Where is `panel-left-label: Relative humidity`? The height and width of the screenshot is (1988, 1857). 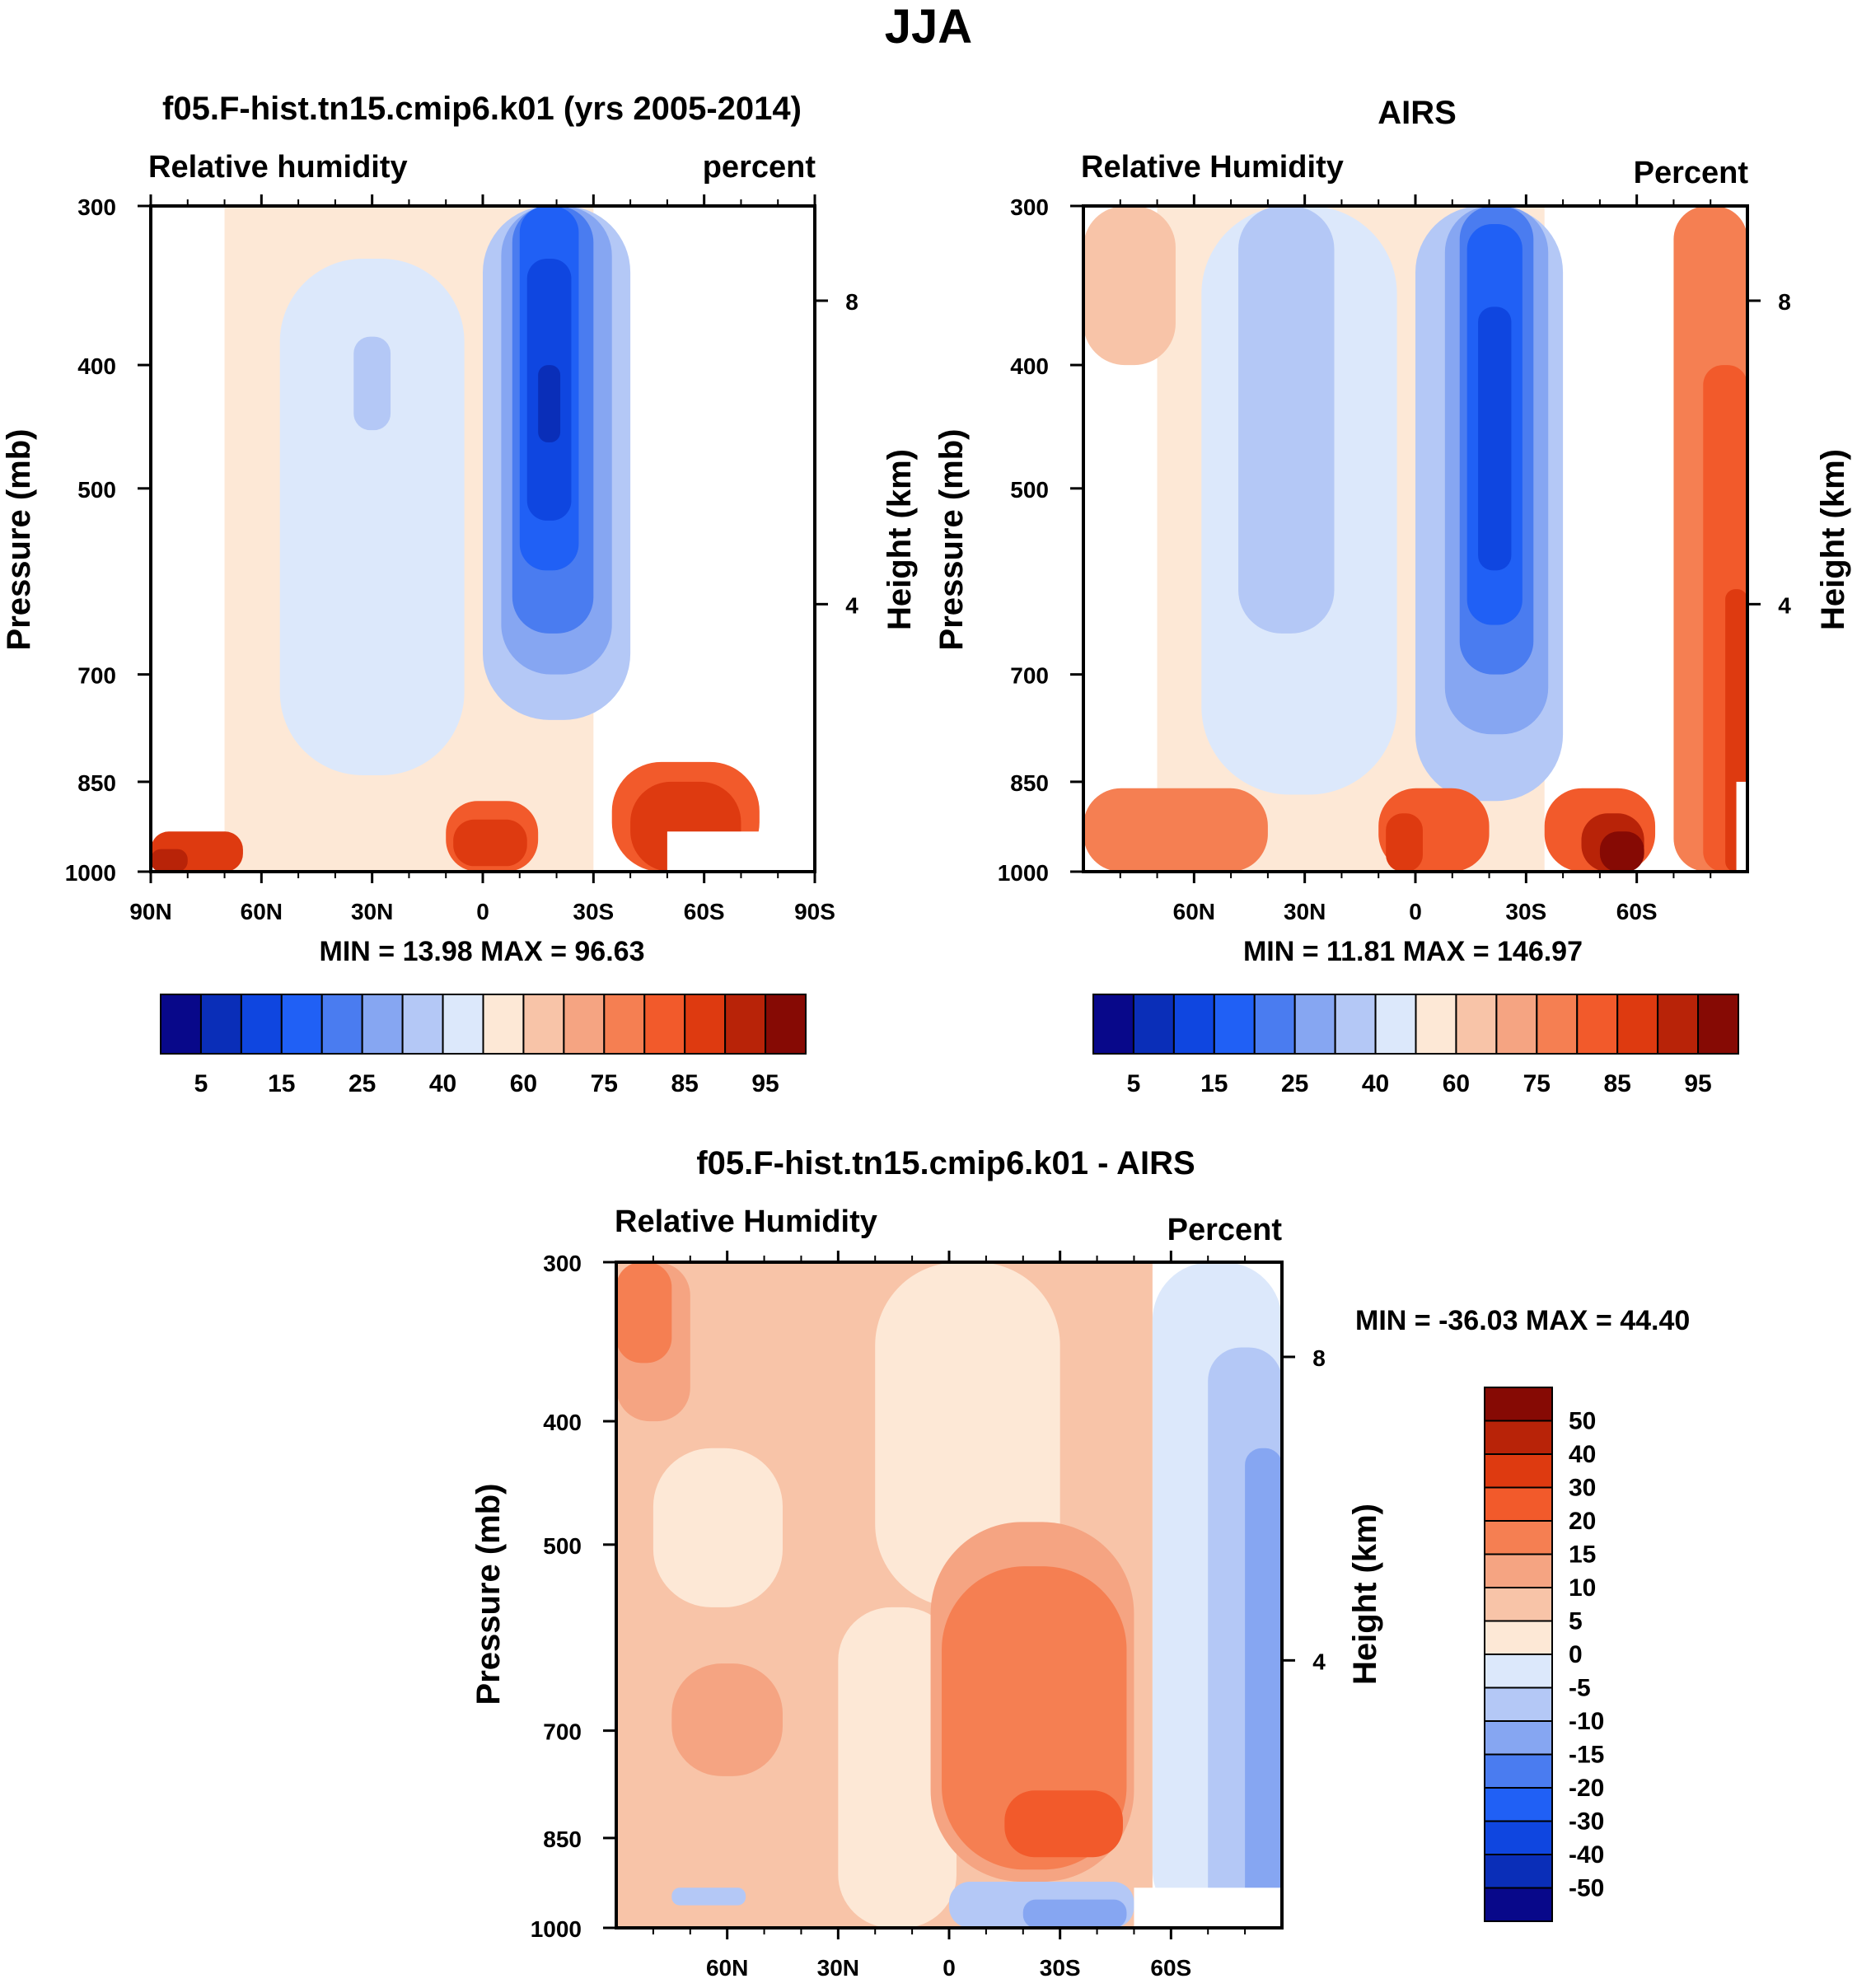
panel-left-label: Relative humidity is located at coordinates (278, 167).